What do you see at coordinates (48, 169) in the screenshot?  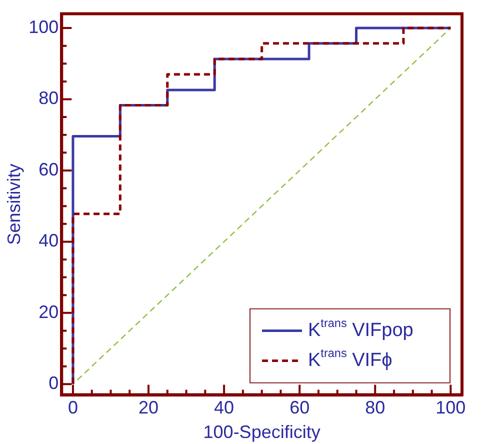 I see `y-tick-label: 60` at bounding box center [48, 169].